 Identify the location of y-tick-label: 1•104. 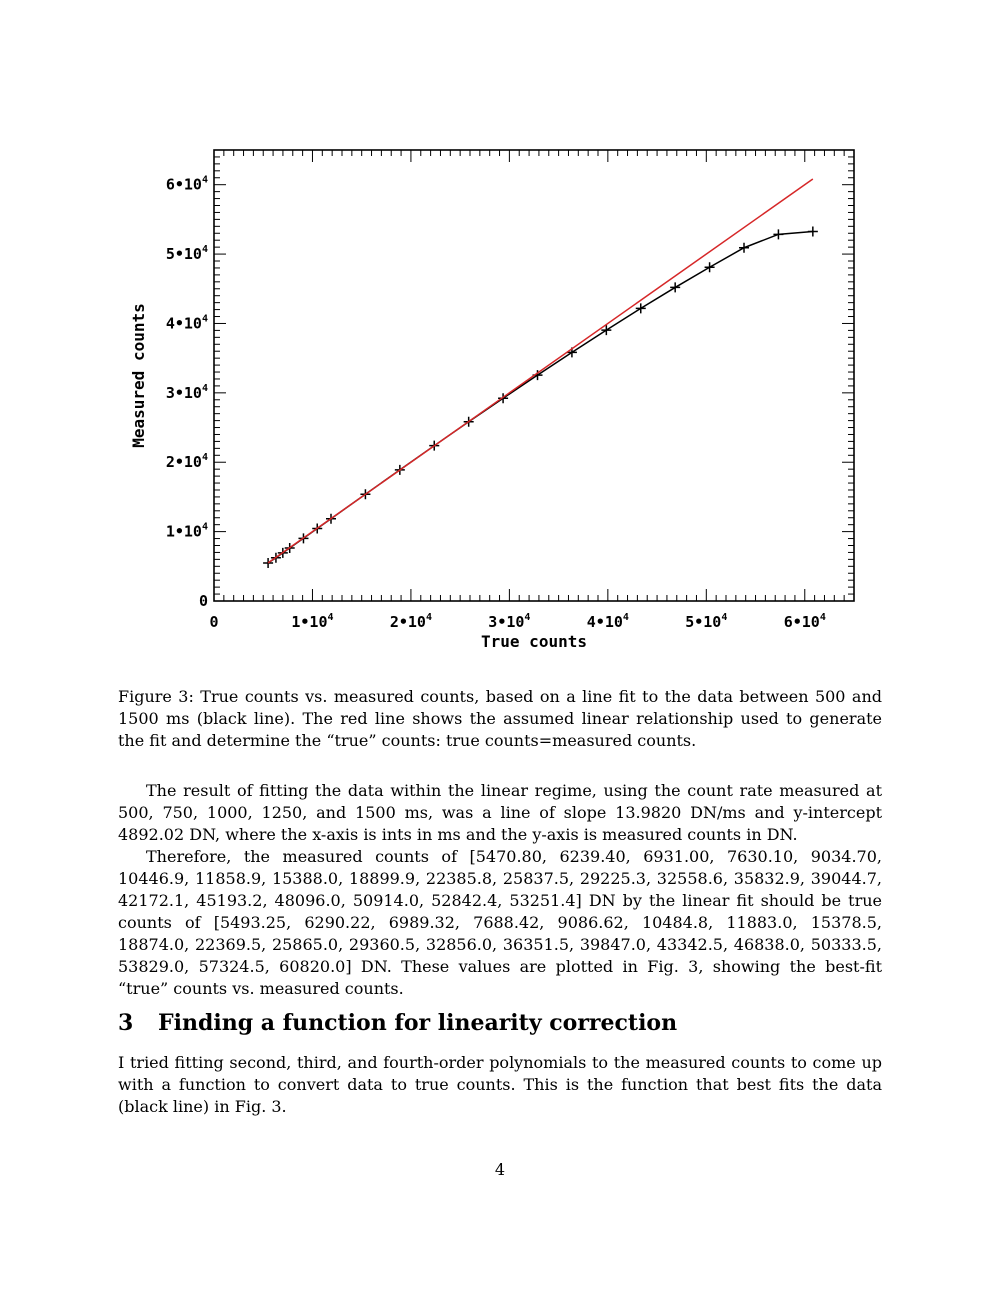
(187, 531).